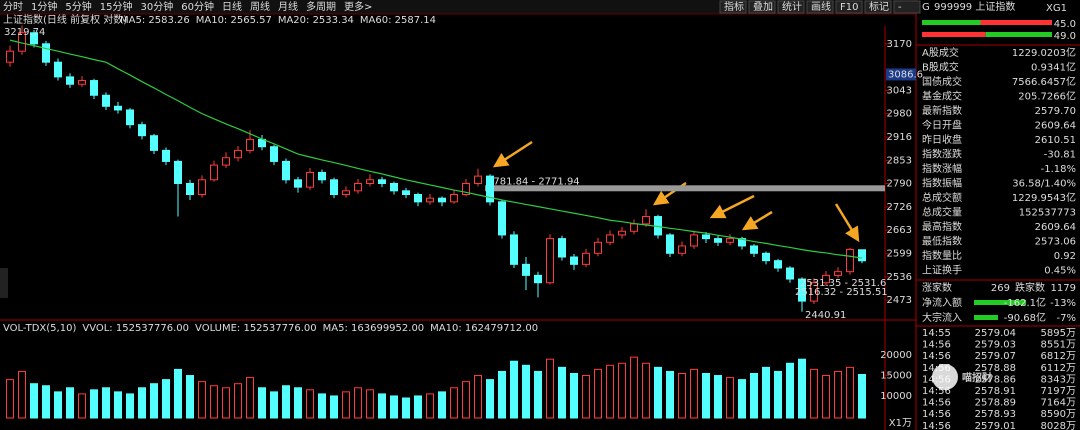 This screenshot has width=1080, height=430. Describe the element at coordinates (398, 20) in the screenshot. I see `ma-label: MA60: 2587.14` at that location.